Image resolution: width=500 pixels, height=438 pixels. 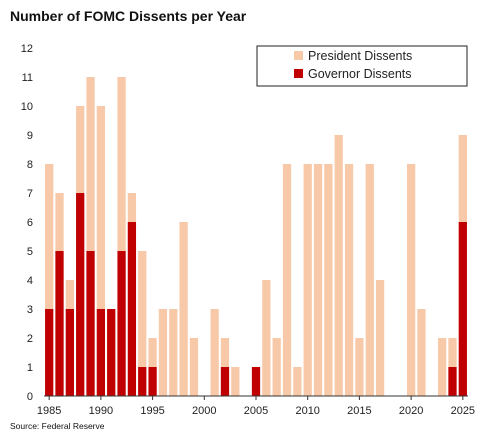 What do you see at coordinates (152, 381) in the screenshot?
I see `bar-governor-1995` at bounding box center [152, 381].